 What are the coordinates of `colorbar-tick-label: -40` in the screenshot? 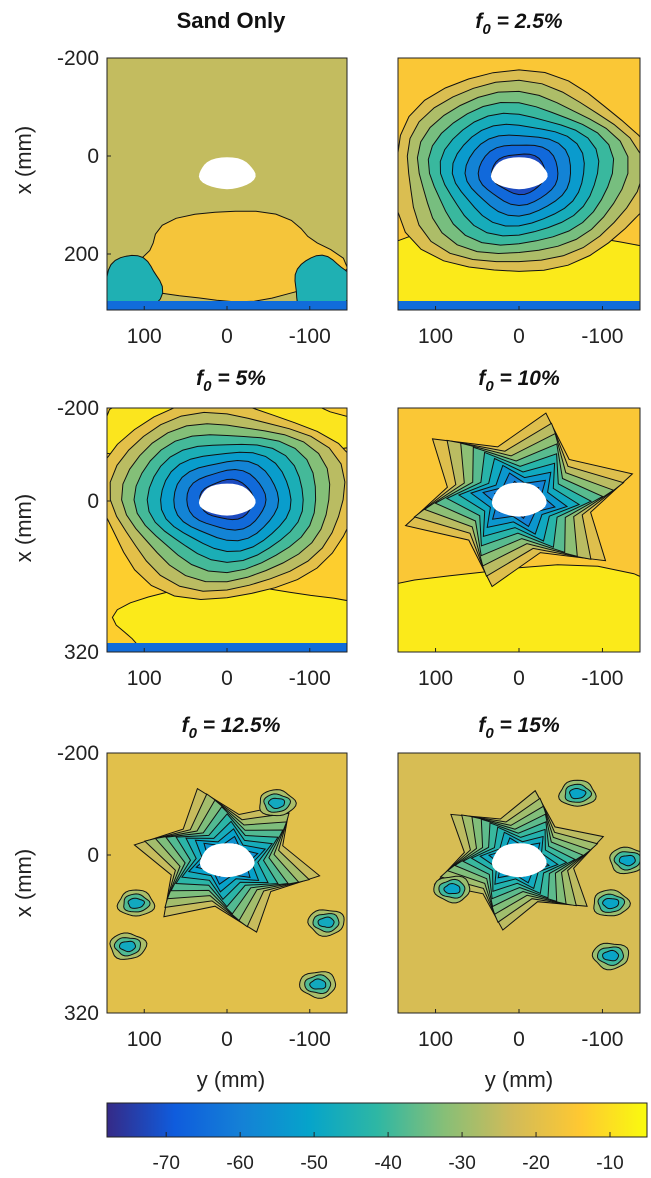 It's located at (387, 1163).